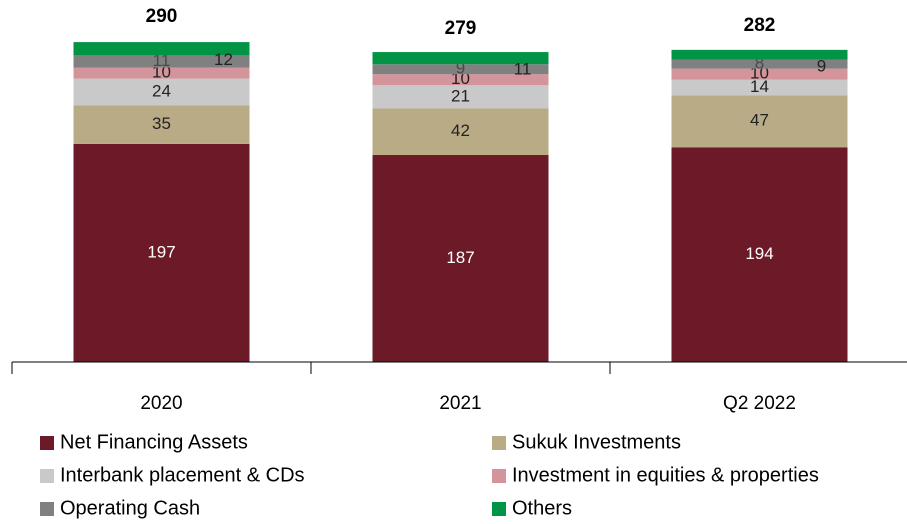  I want to click on data-label: 12, so click(223, 59).